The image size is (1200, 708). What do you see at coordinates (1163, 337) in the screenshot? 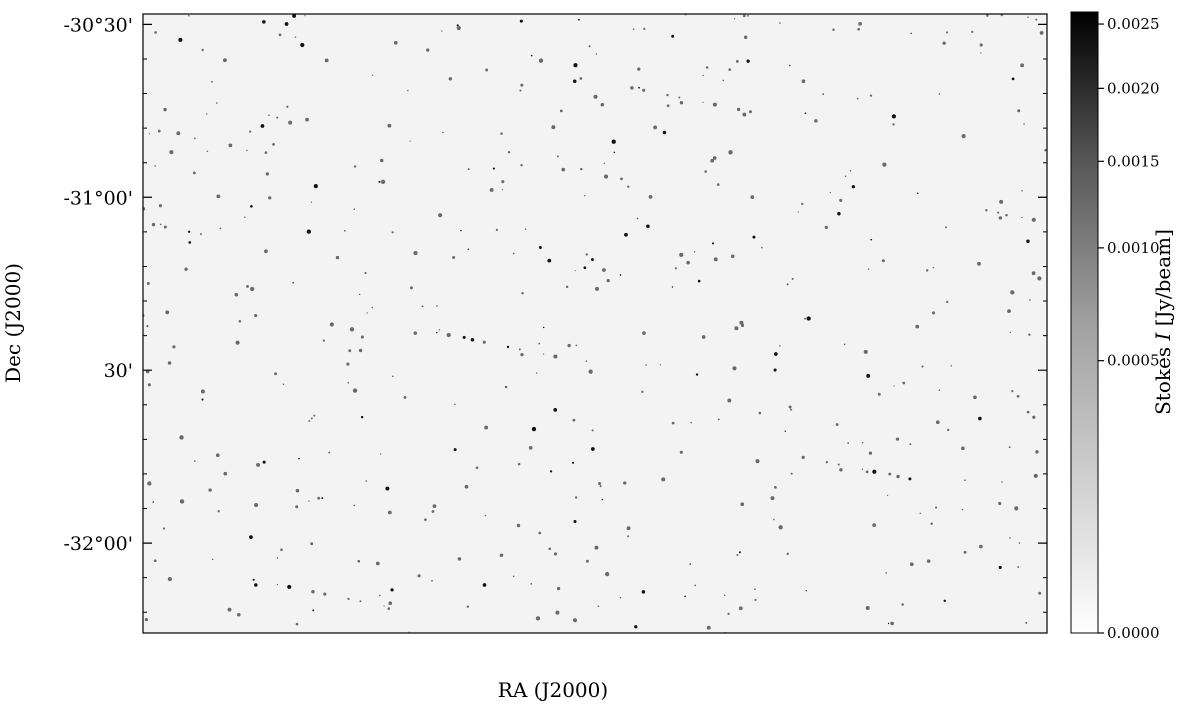
I see `colorbar-title-stokes-i: I` at bounding box center [1163, 337].